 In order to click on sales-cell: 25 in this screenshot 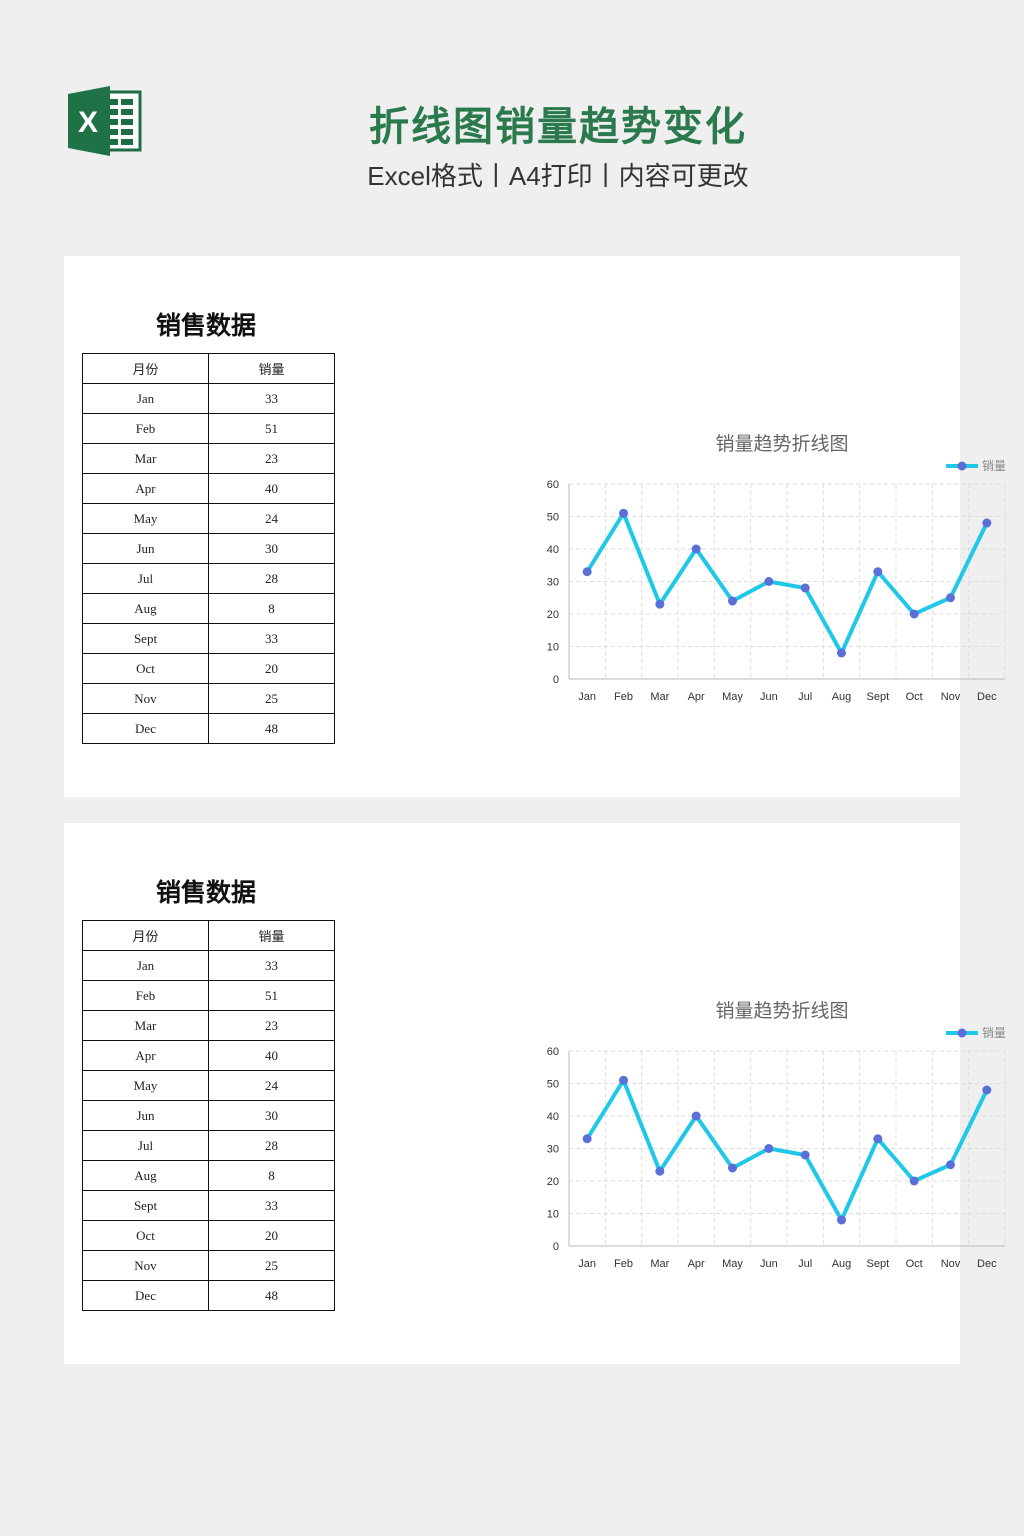, I will do `click(271, 698)`.